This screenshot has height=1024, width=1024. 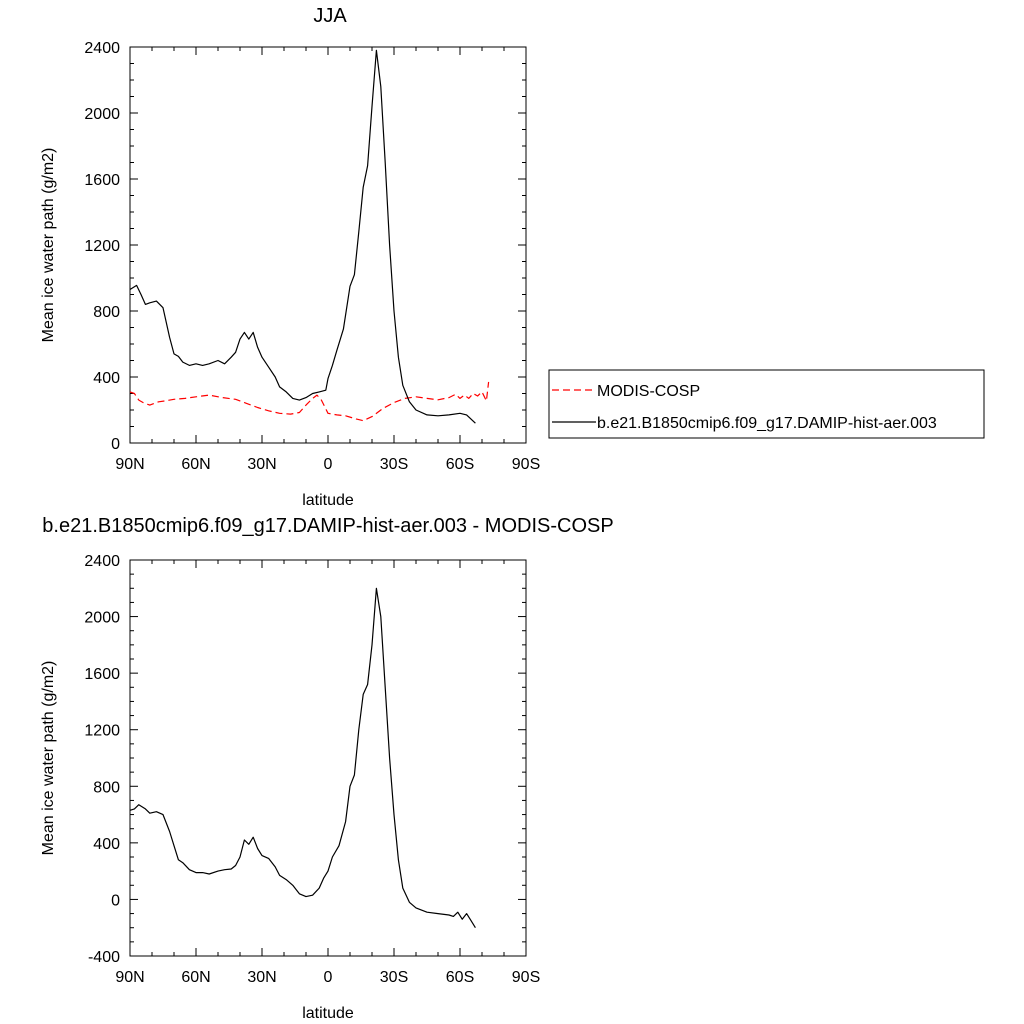 I want to click on difference-line, so click(x=302, y=758).